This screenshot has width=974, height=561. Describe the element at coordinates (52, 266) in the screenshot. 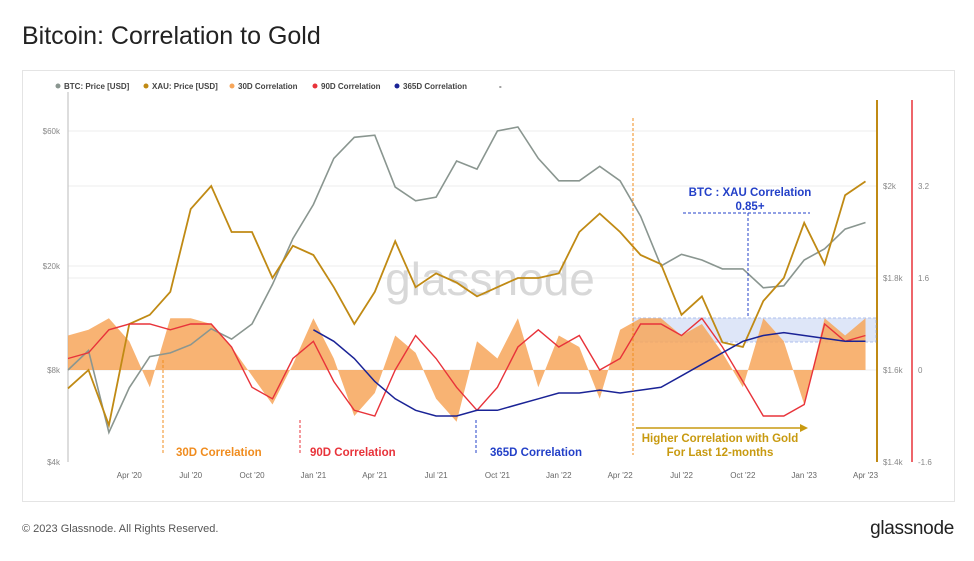

I see `y-tick-left: $20k` at that location.